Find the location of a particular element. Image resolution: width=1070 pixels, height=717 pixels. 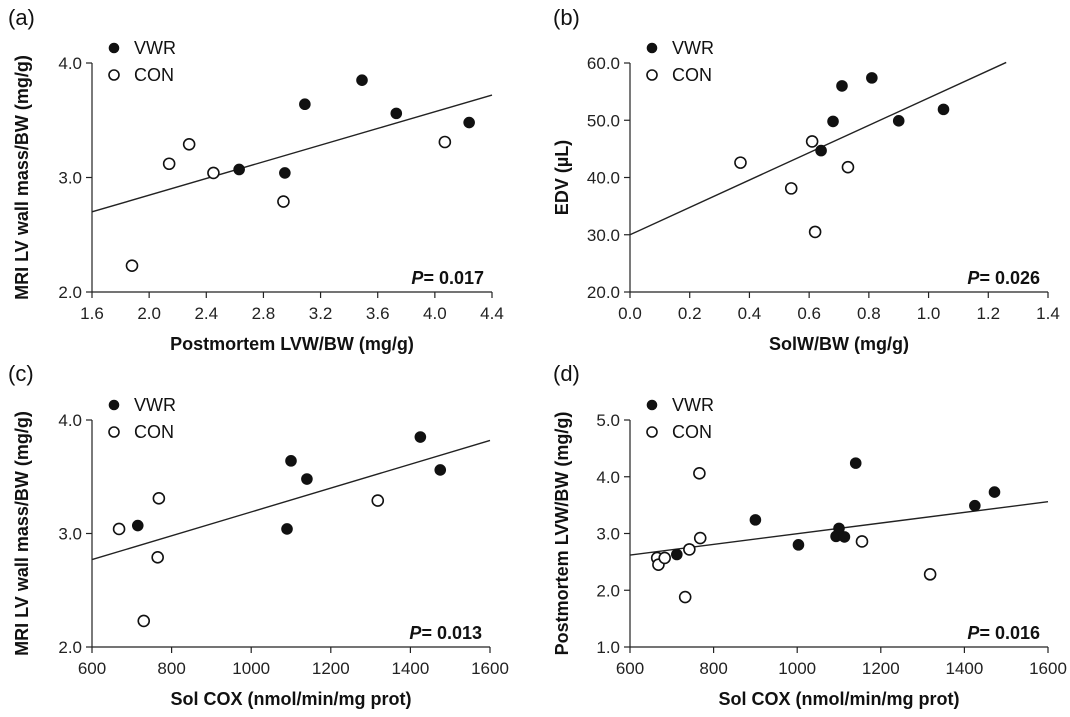

x-tick-label: 4.4 is located at coordinates (492, 313).